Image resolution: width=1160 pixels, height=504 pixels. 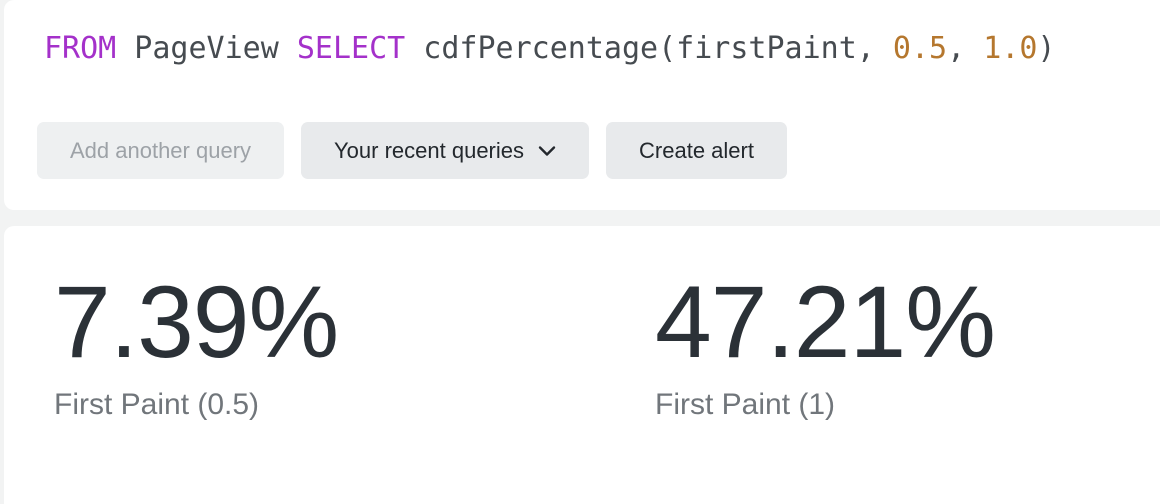 I want to click on query-keyword: FROM, so click(x=80, y=48).